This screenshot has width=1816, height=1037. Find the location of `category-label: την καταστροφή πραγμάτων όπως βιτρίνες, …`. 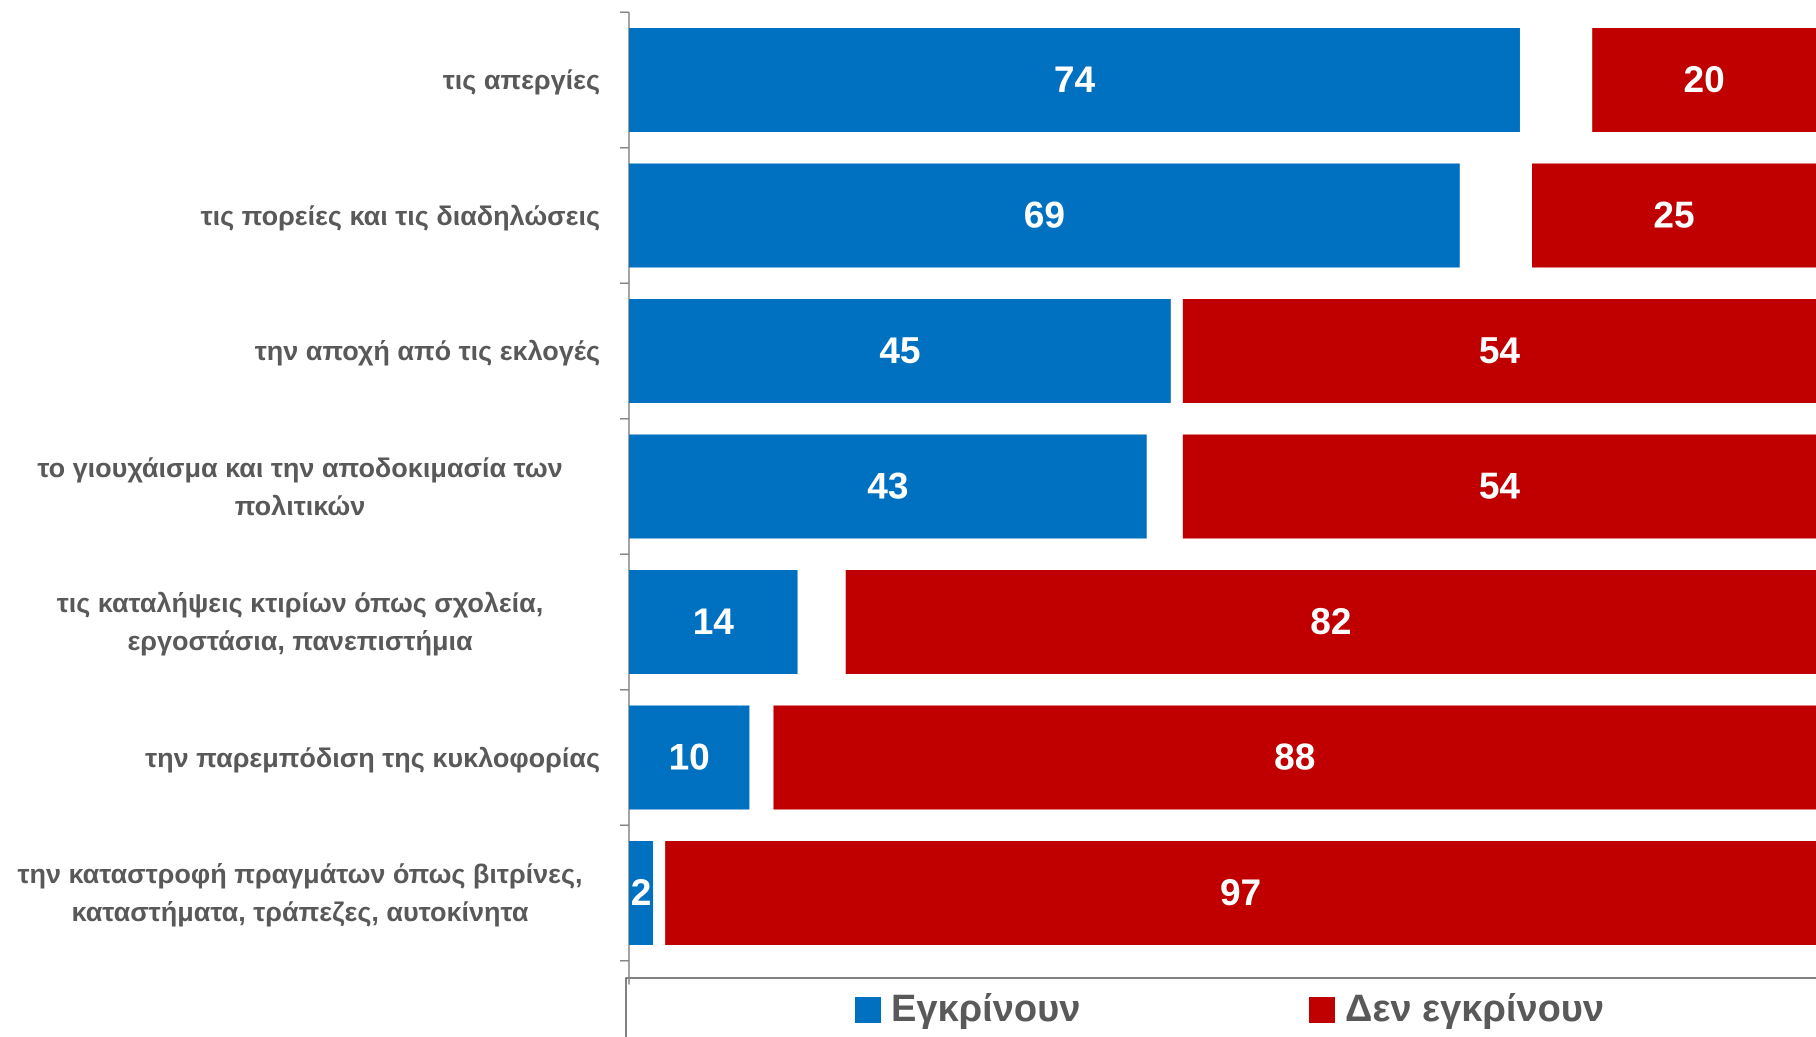

category-label: την καταστροφή πραγμάτων όπως βιτρίνες, … is located at coordinates (300, 893).